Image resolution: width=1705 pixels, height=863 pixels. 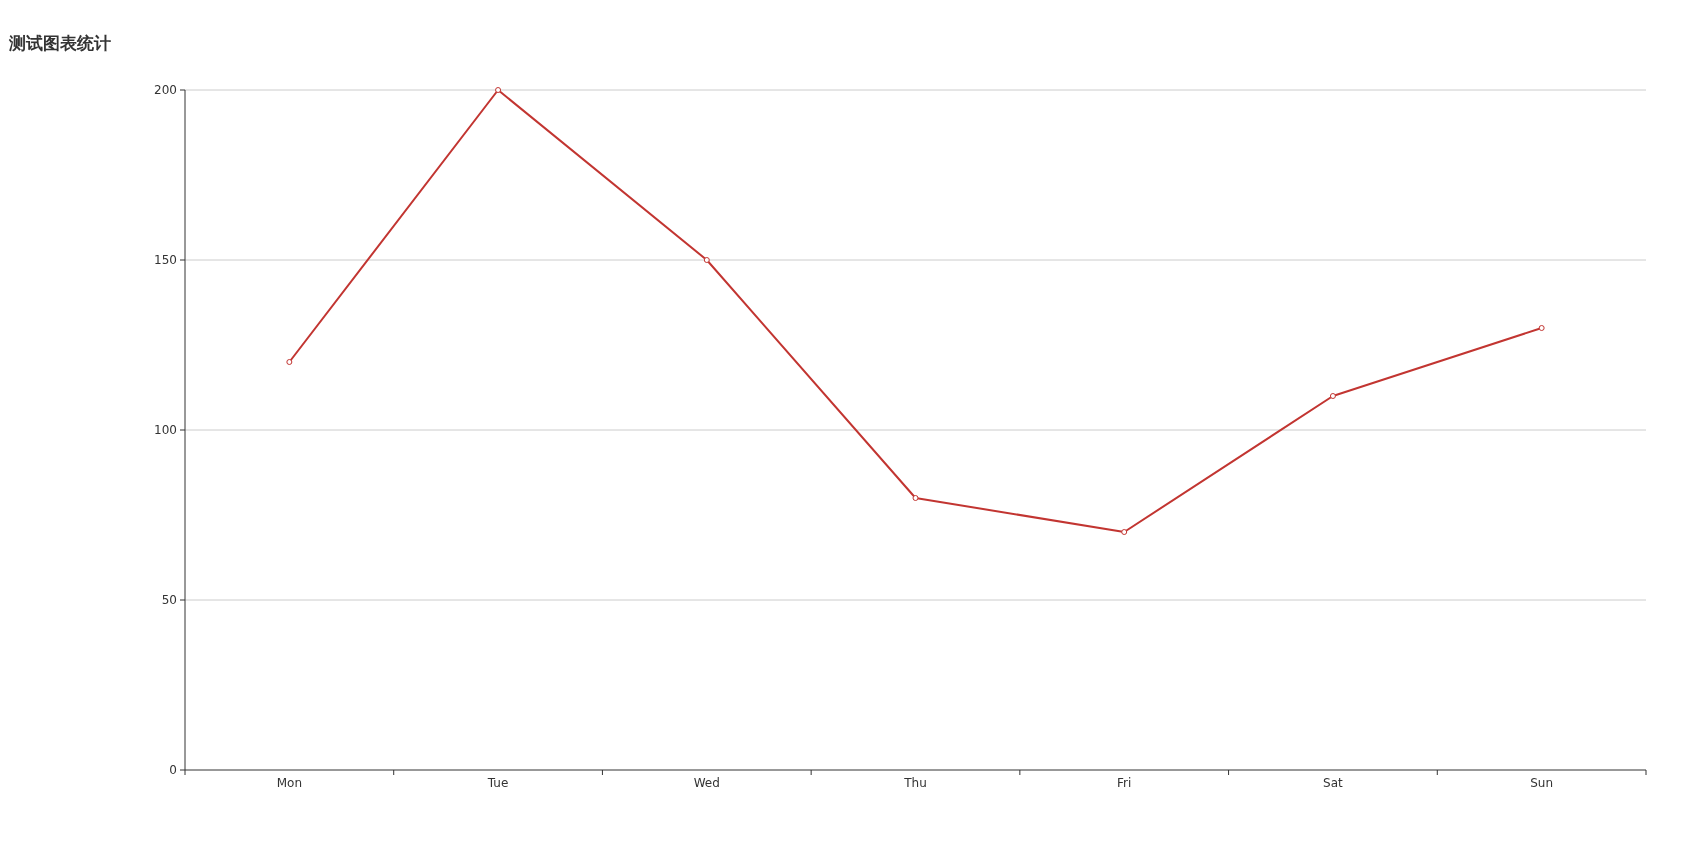 What do you see at coordinates (497, 783) in the screenshot?
I see `x-tick-label: Tue` at bounding box center [497, 783].